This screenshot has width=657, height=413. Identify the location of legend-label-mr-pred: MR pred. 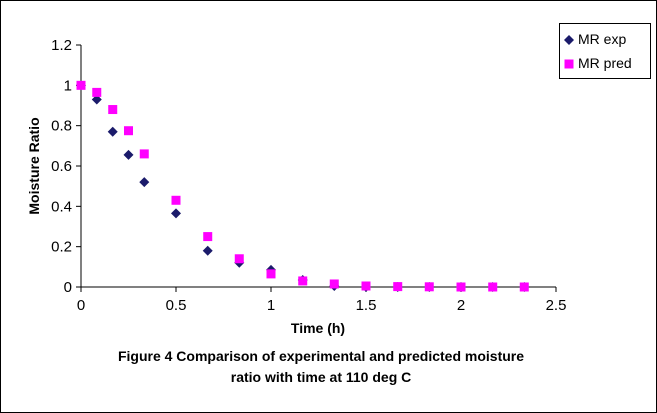
(605, 63).